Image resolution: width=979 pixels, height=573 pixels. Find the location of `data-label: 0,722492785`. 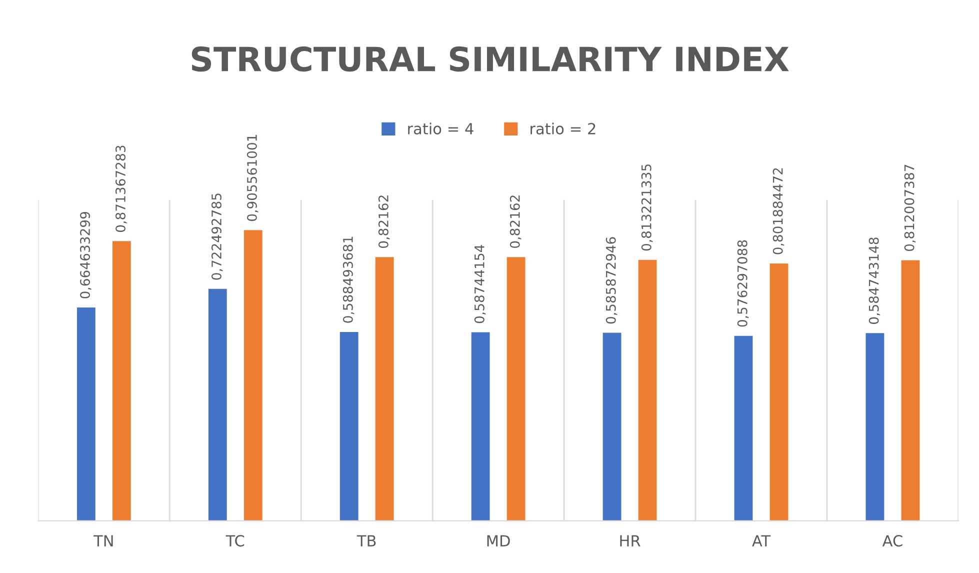

data-label: 0,722492785 is located at coordinates (217, 237).